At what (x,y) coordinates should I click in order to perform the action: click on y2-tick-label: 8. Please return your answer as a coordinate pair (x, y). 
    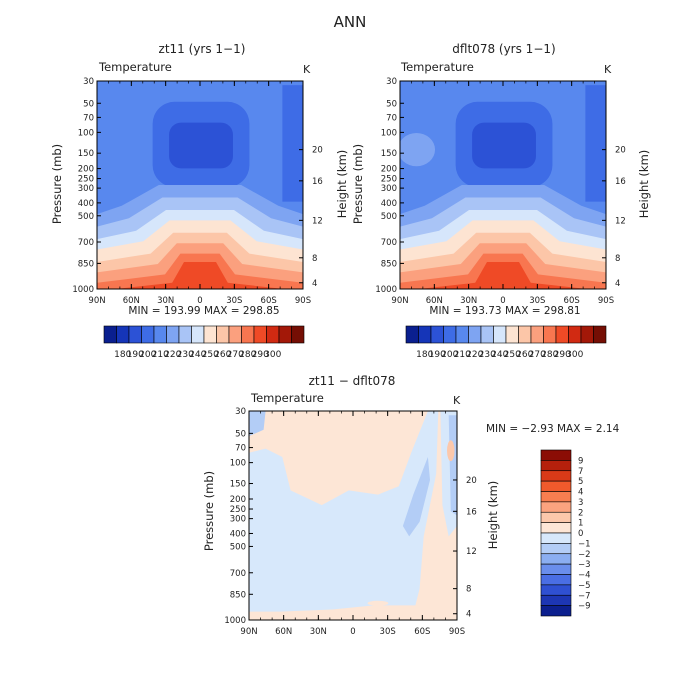
    Looking at the image, I should click on (468, 590).